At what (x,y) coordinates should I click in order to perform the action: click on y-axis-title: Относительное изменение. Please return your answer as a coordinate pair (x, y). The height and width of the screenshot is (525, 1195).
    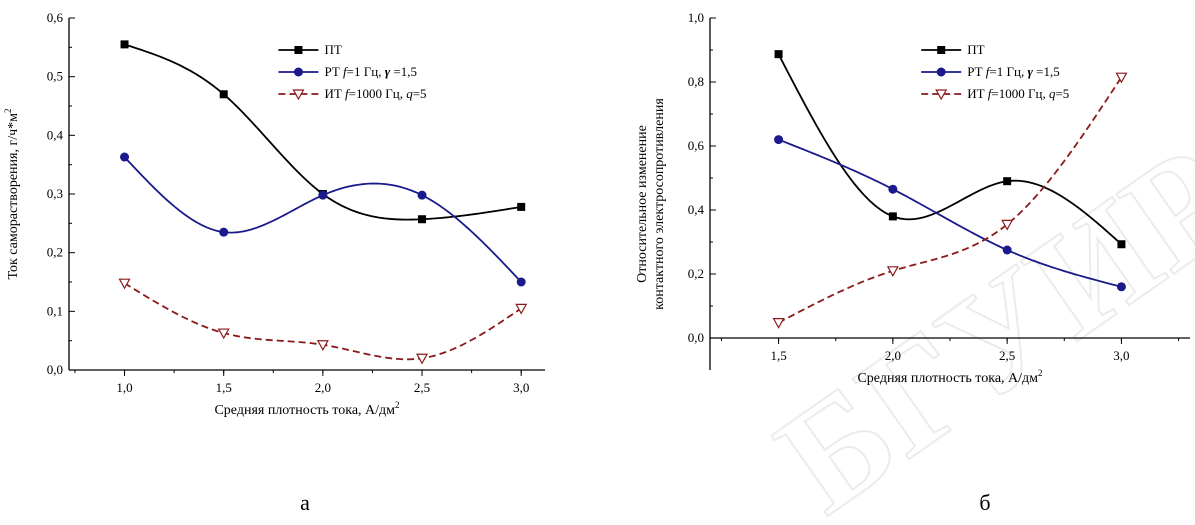
    Looking at the image, I should click on (642, 204).